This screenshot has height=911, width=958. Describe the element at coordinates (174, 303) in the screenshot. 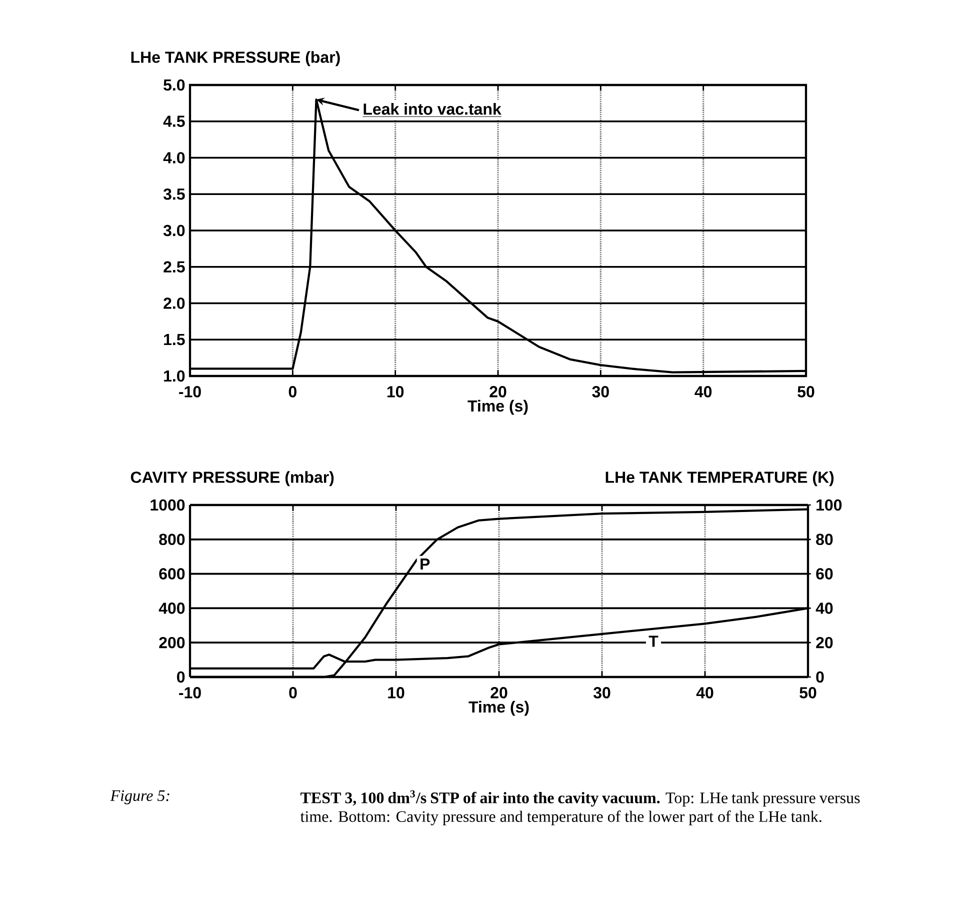

I see `y-tick-label: 2.0` at that location.